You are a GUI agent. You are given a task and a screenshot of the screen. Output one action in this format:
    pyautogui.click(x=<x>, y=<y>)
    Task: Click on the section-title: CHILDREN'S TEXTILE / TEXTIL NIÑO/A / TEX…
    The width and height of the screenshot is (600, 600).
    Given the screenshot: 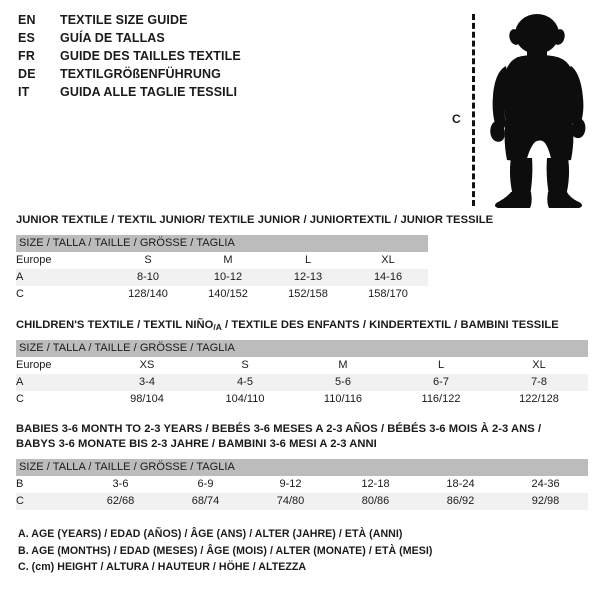 What is the action you would take?
    pyautogui.click(x=302, y=325)
    